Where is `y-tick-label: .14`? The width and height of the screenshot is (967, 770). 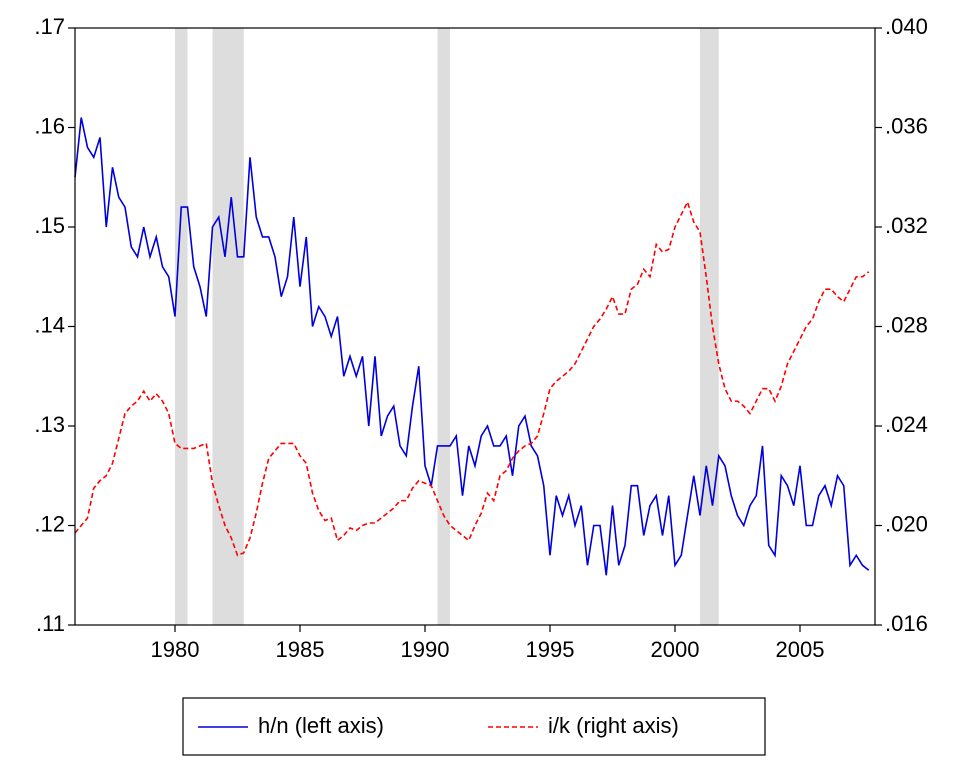
y-tick-label: .14 is located at coordinates (49, 324).